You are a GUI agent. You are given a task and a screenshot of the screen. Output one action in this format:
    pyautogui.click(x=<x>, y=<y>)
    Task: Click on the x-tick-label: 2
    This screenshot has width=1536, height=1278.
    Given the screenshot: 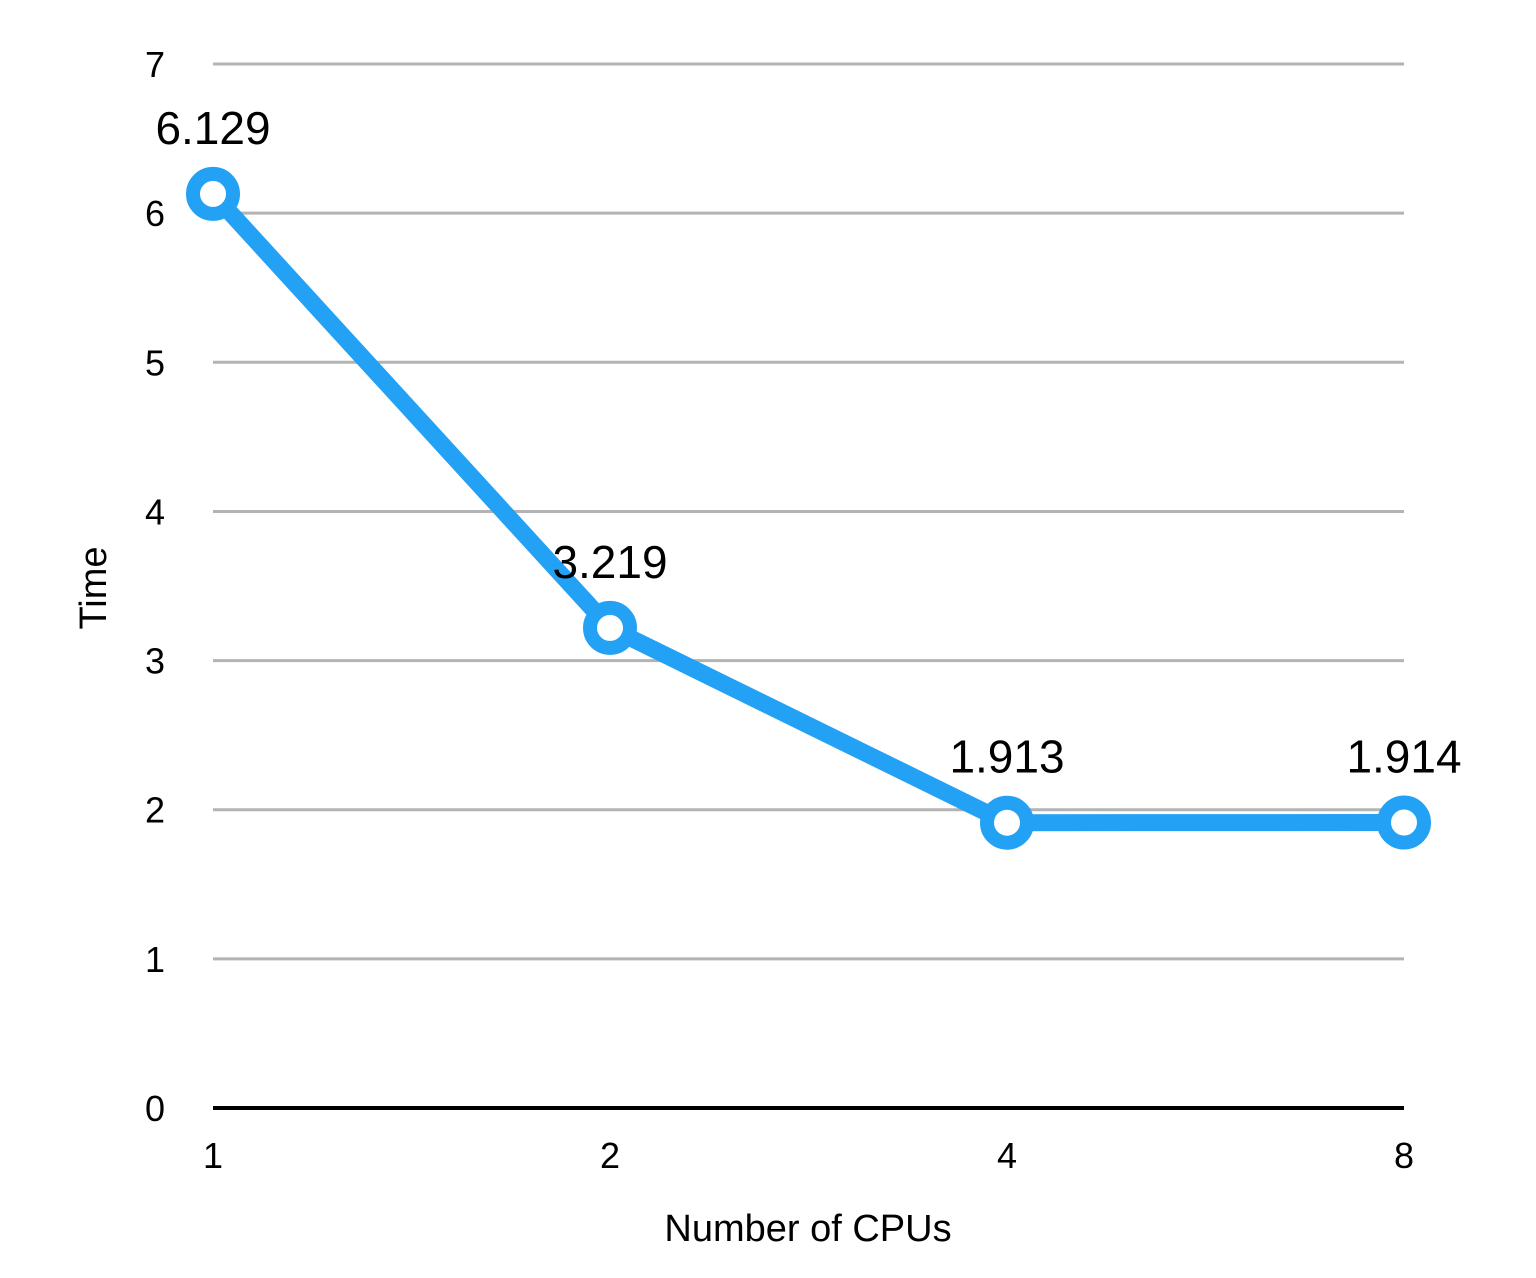 What is the action you would take?
    pyautogui.click(x=610, y=1155)
    